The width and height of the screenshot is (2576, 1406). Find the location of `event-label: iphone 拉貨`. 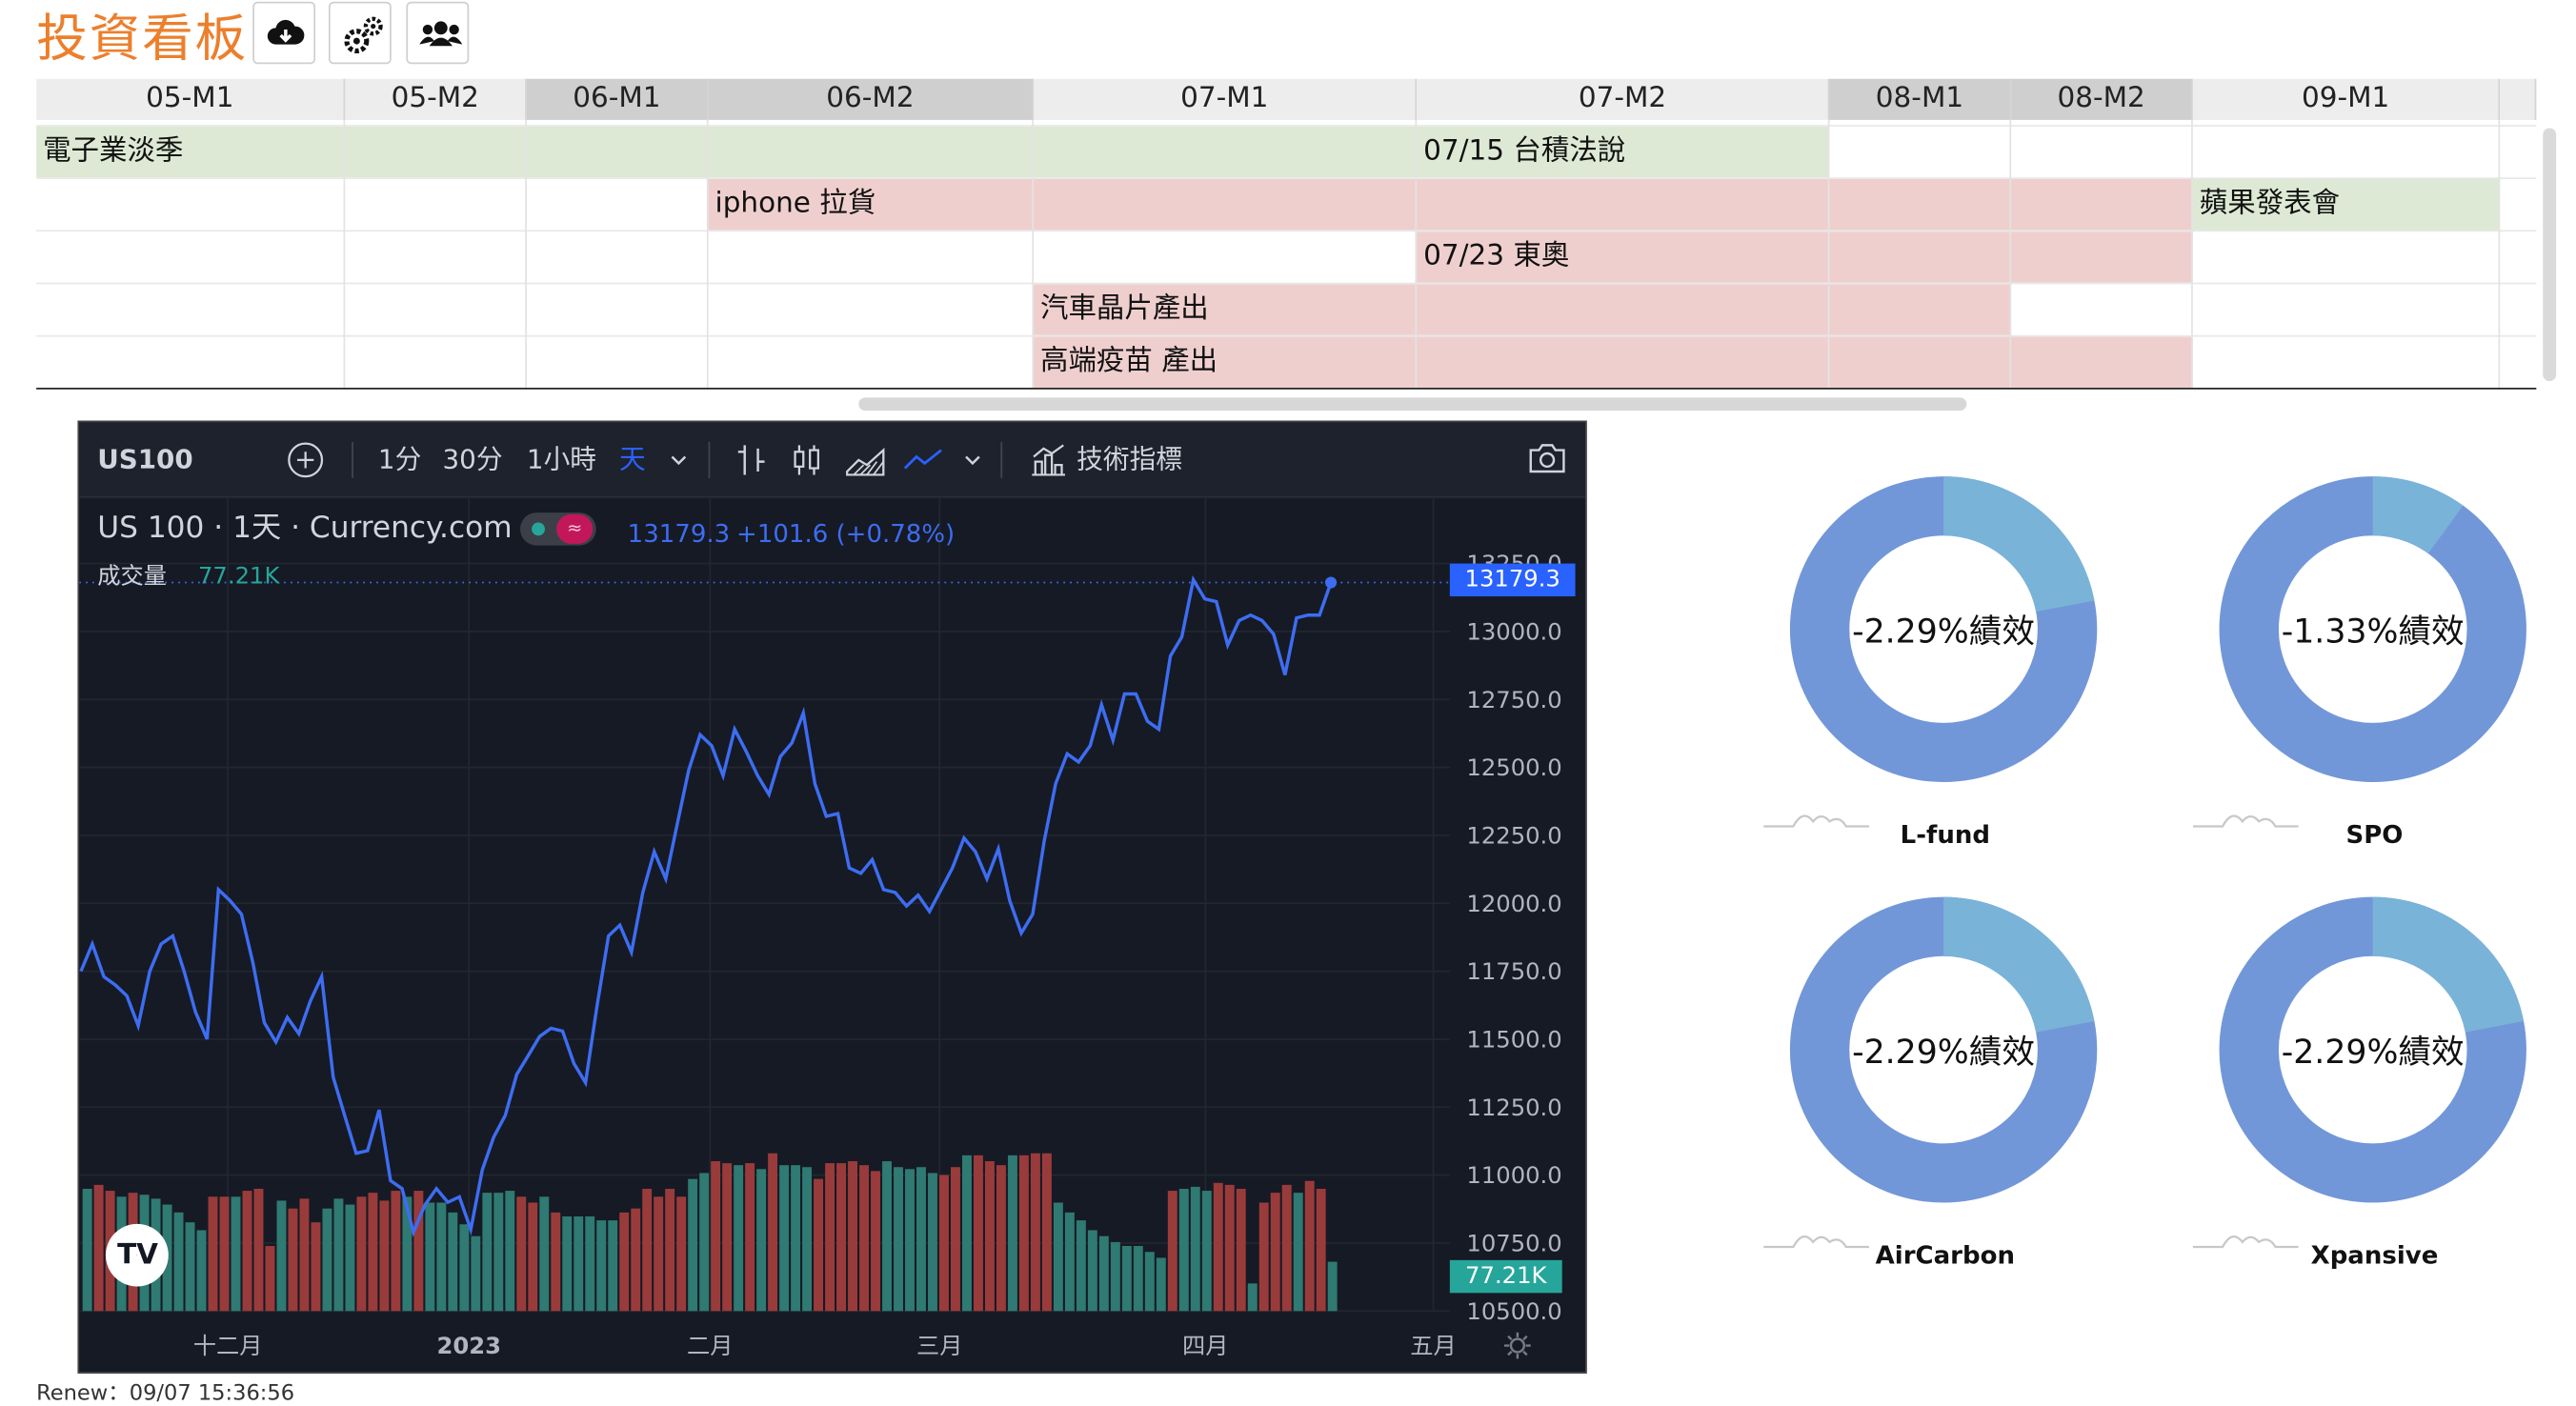

event-label: iphone 拉貨 is located at coordinates (795, 204).